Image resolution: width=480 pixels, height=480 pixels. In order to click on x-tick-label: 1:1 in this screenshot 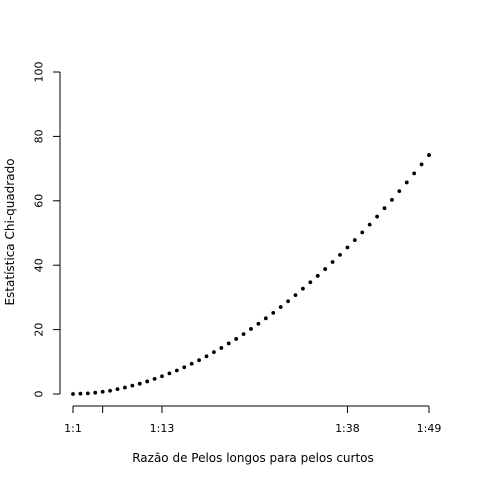, I will do `click(73, 428)`.